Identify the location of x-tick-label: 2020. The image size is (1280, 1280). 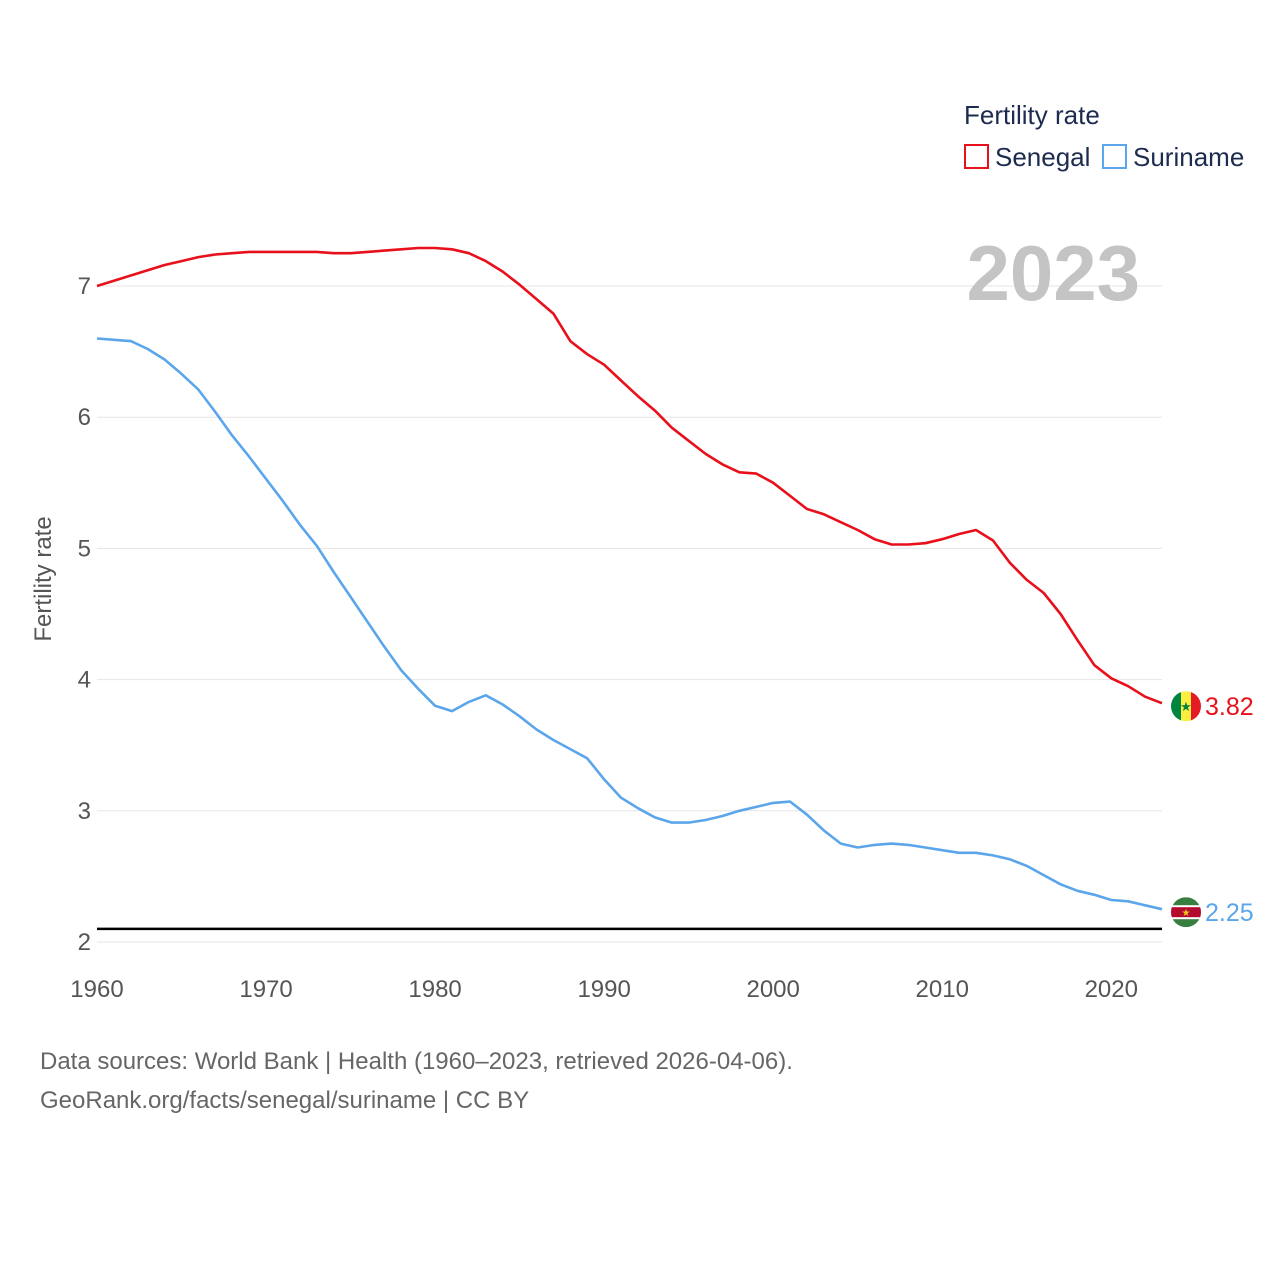
(1111, 989).